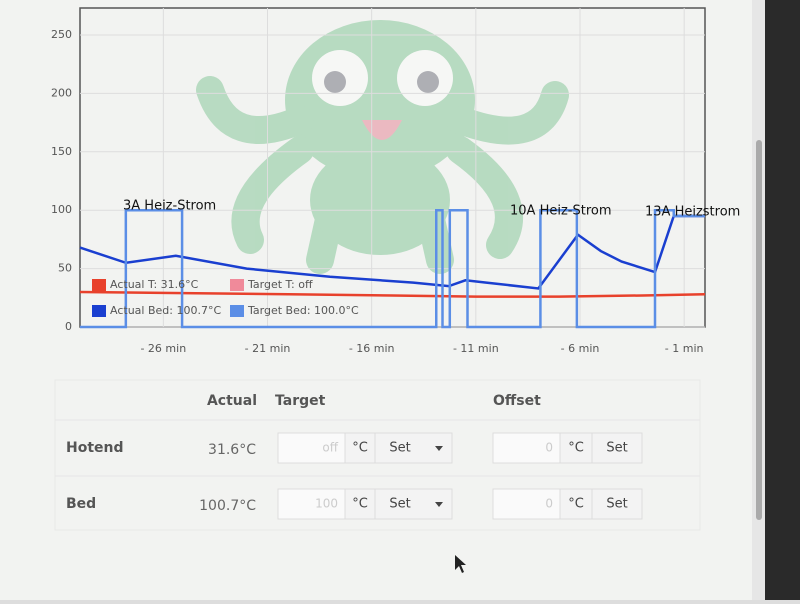 The image size is (800, 604). What do you see at coordinates (330, 448) in the screenshot?
I see `target-placeholder: off` at bounding box center [330, 448].